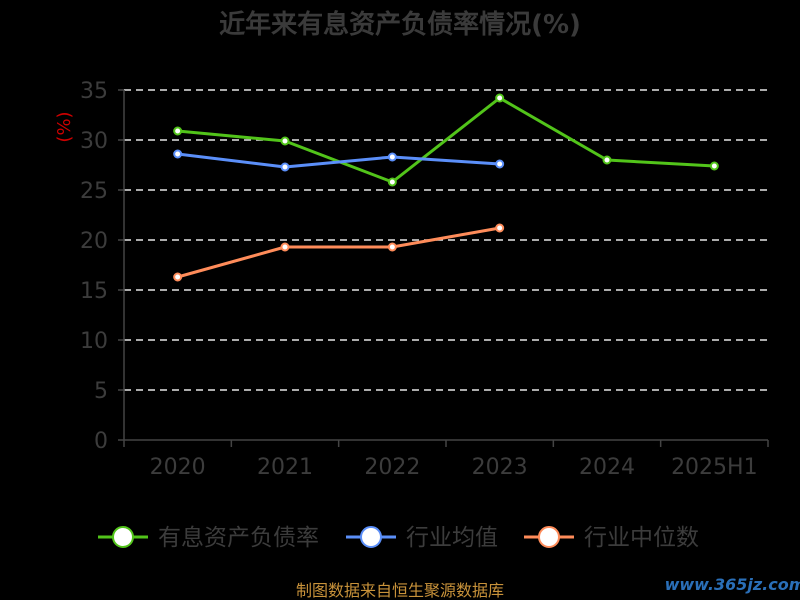  Describe the element at coordinates (94, 241) in the screenshot. I see `y-tick-label: 20` at that location.